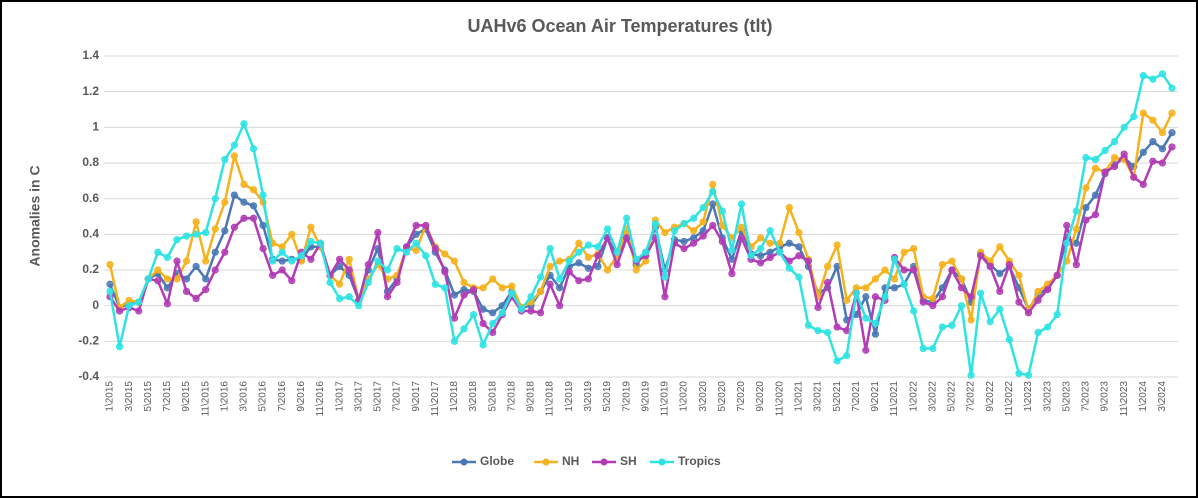  I want to click on x-tick-label: 5\2015, so click(148, 396).